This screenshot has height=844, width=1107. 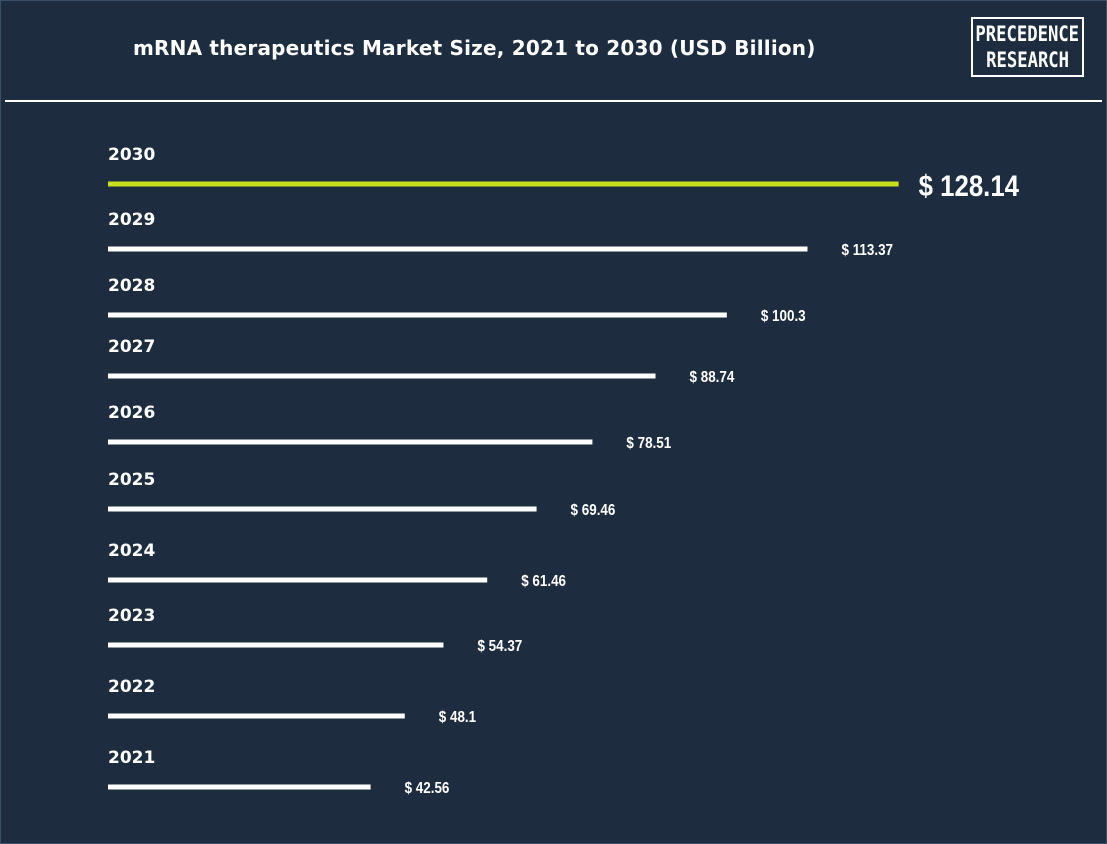 I want to click on value-label-2026: $ 78.51, so click(x=648, y=443).